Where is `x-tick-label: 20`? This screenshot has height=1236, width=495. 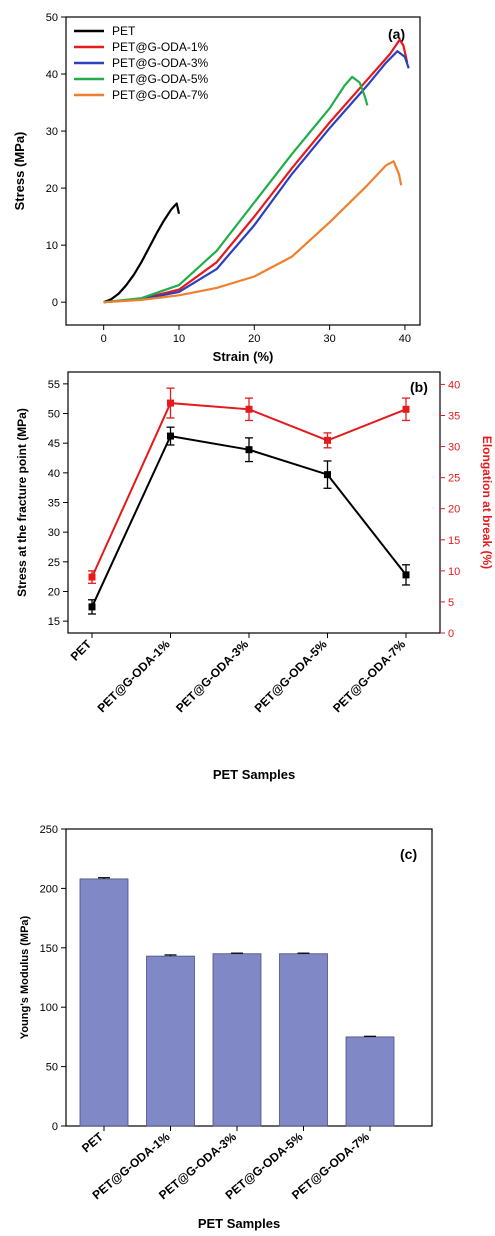
x-tick-label: 20 is located at coordinates (254, 339).